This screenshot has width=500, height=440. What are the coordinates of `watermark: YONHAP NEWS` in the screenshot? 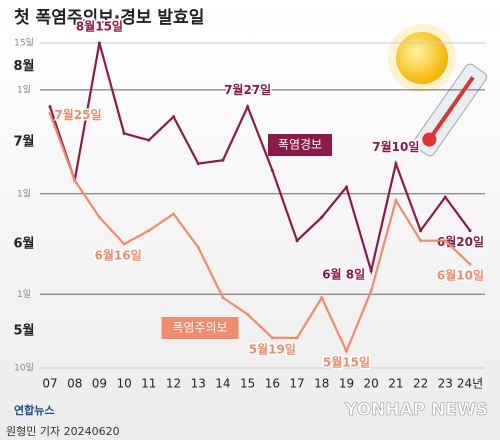 It's located at (416, 410).